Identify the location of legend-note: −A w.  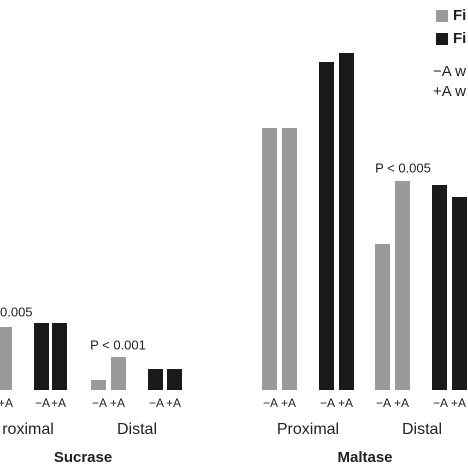
(449, 71).